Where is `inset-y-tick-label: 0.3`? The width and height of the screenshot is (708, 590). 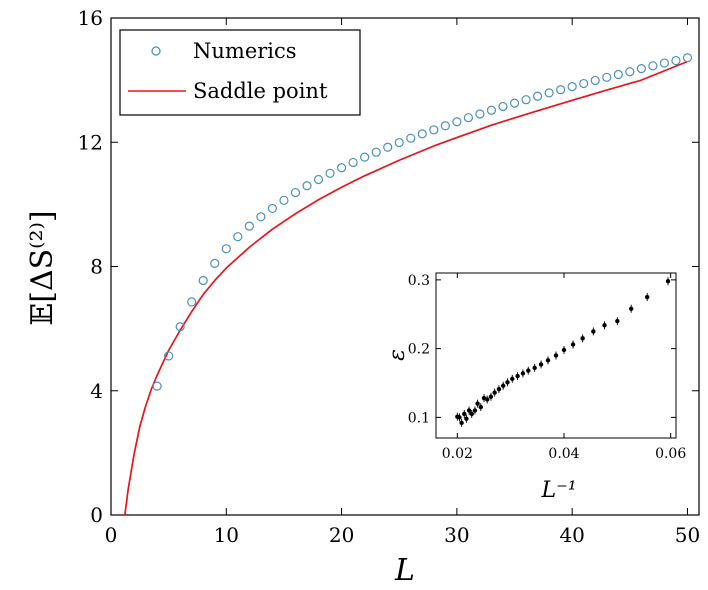 inset-y-tick-label: 0.3 is located at coordinates (419, 281).